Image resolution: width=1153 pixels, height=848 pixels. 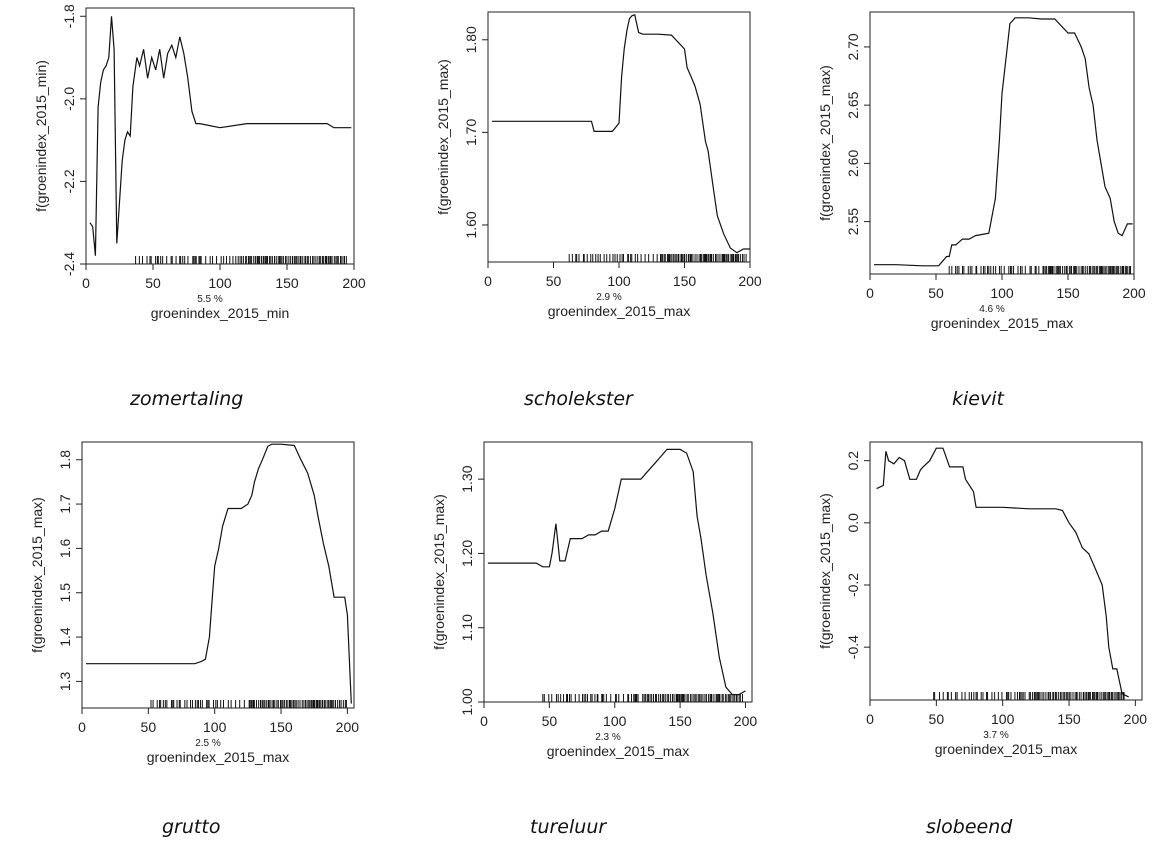 What do you see at coordinates (65, 504) in the screenshot?
I see `y-tick-label: 1.7` at bounding box center [65, 504].